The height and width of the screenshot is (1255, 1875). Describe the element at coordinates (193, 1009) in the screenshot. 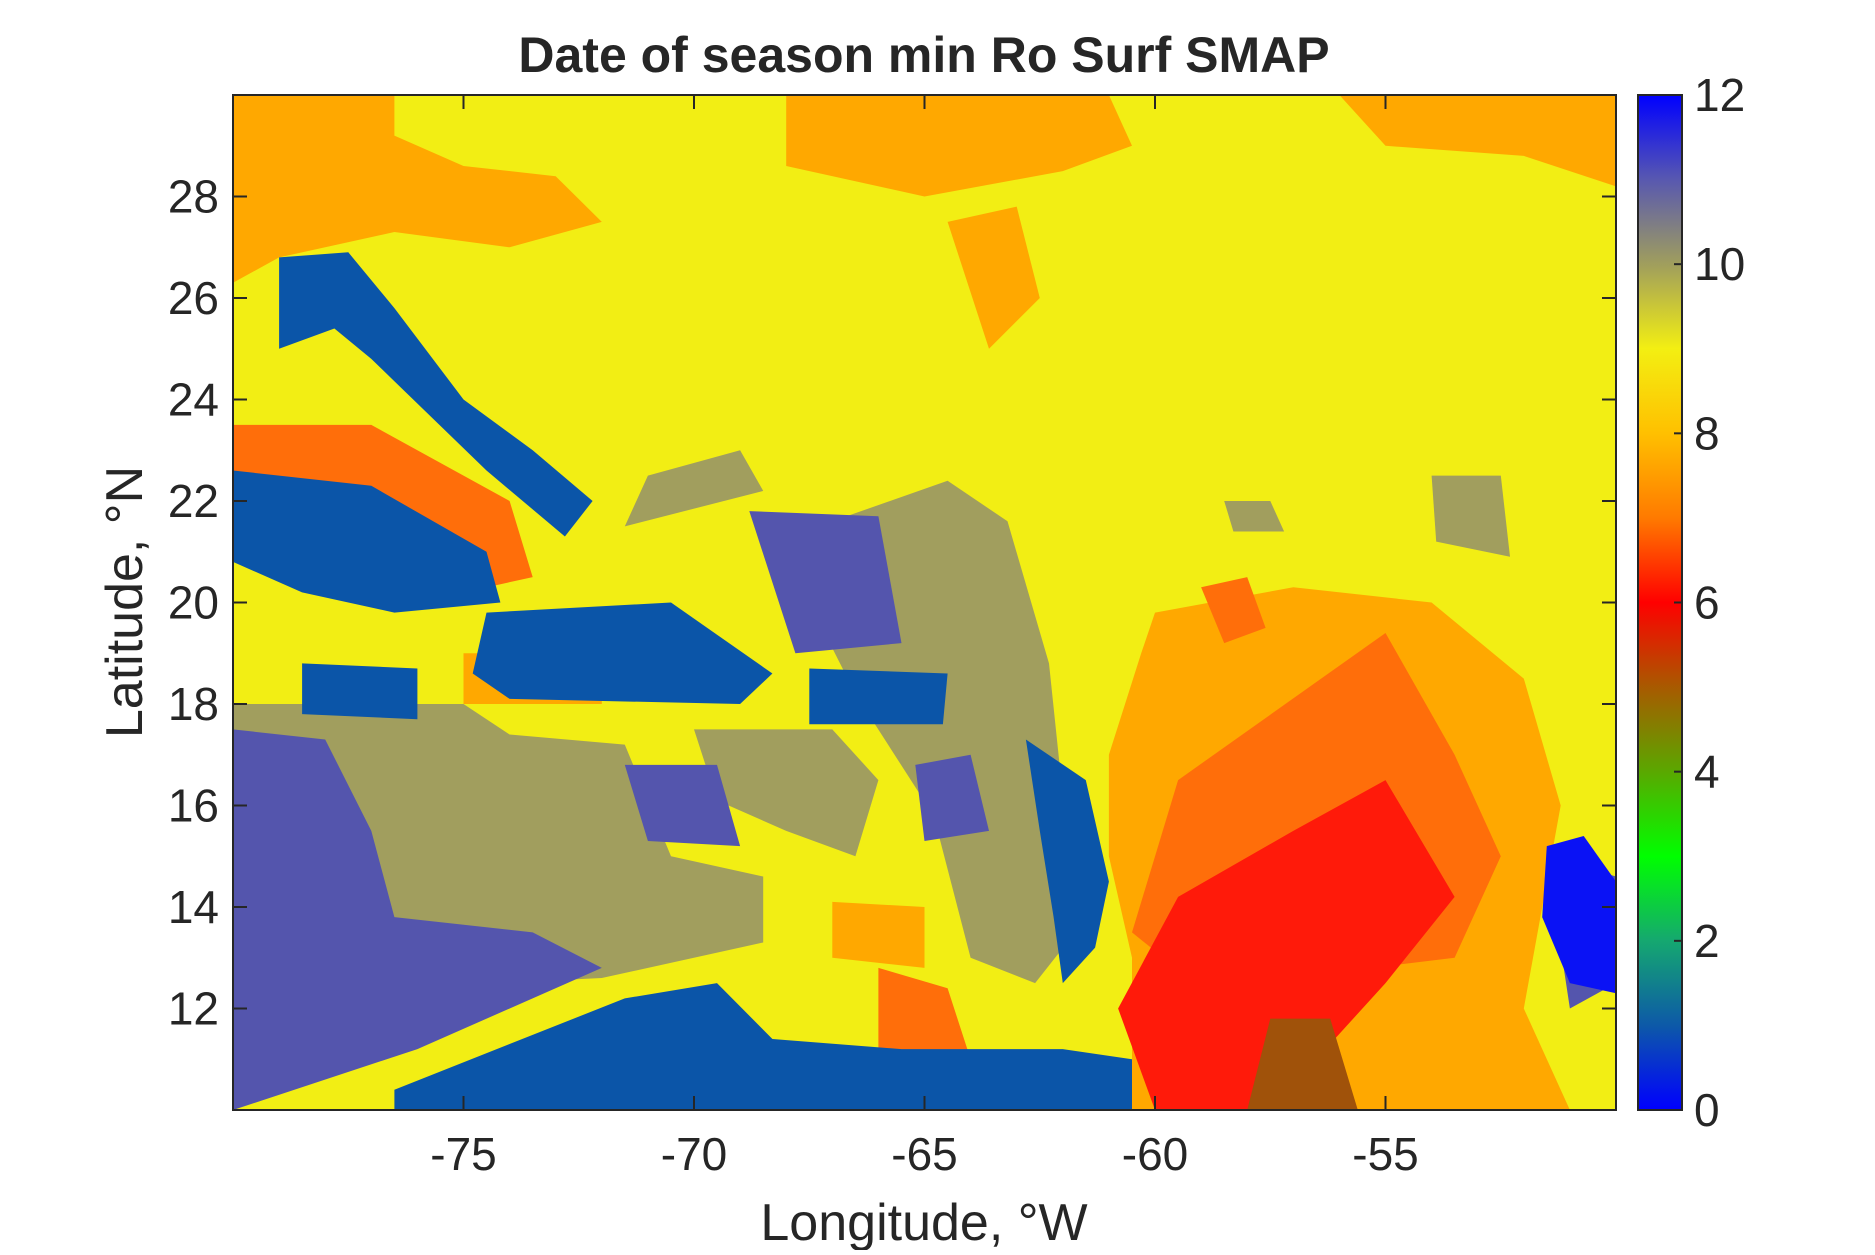

I see `y-tick-label: 12` at that location.